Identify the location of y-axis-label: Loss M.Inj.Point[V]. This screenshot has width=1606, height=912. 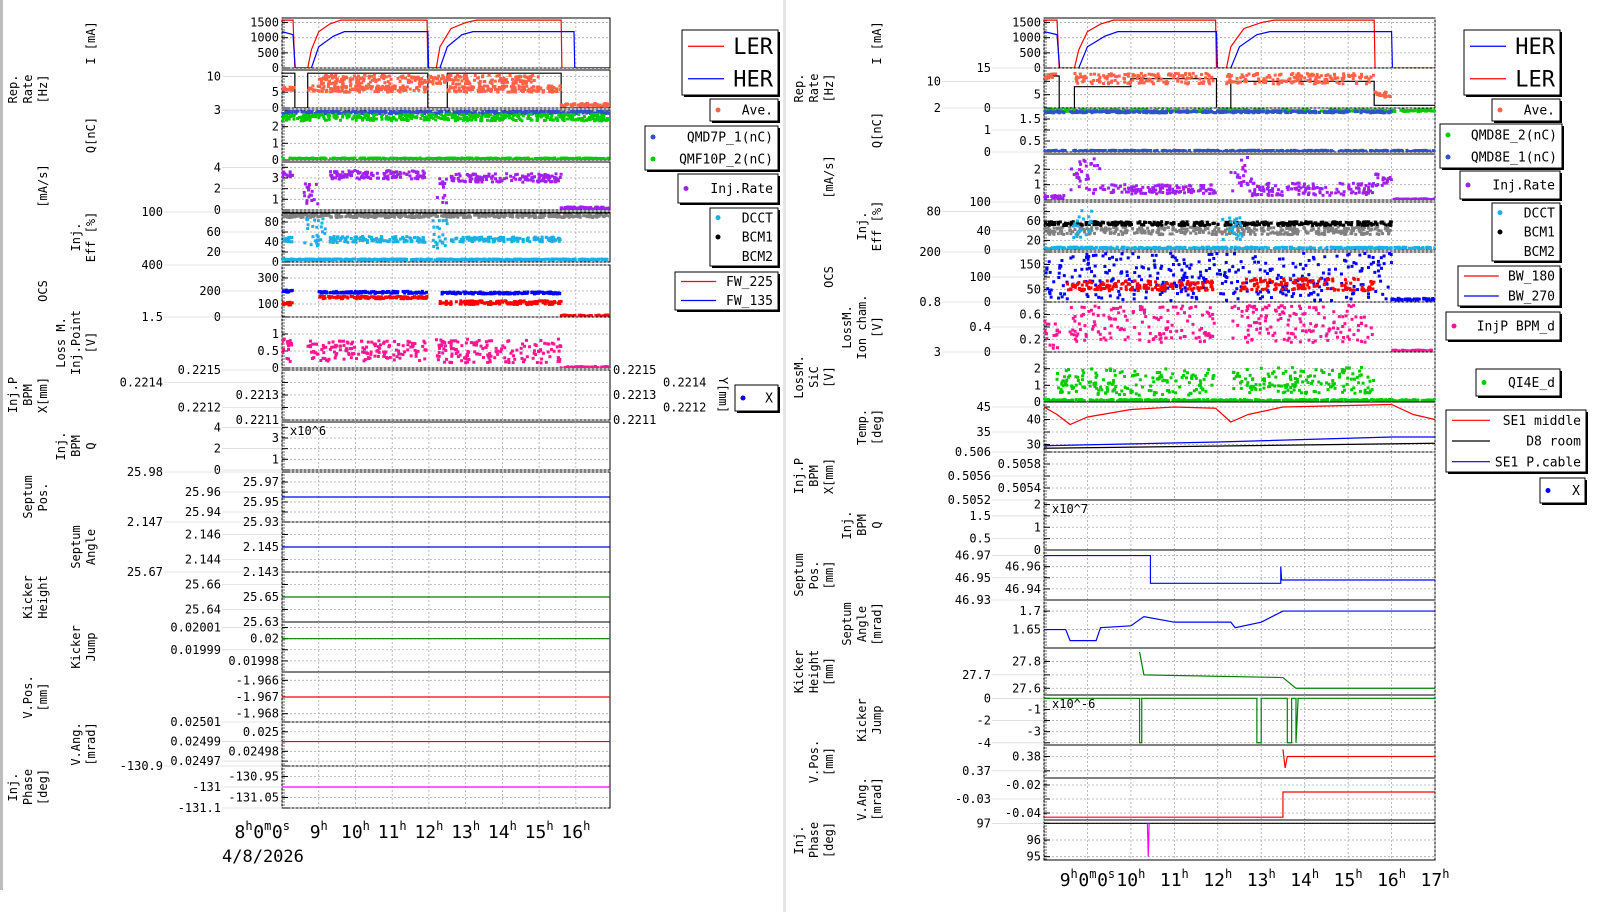
(76, 342).